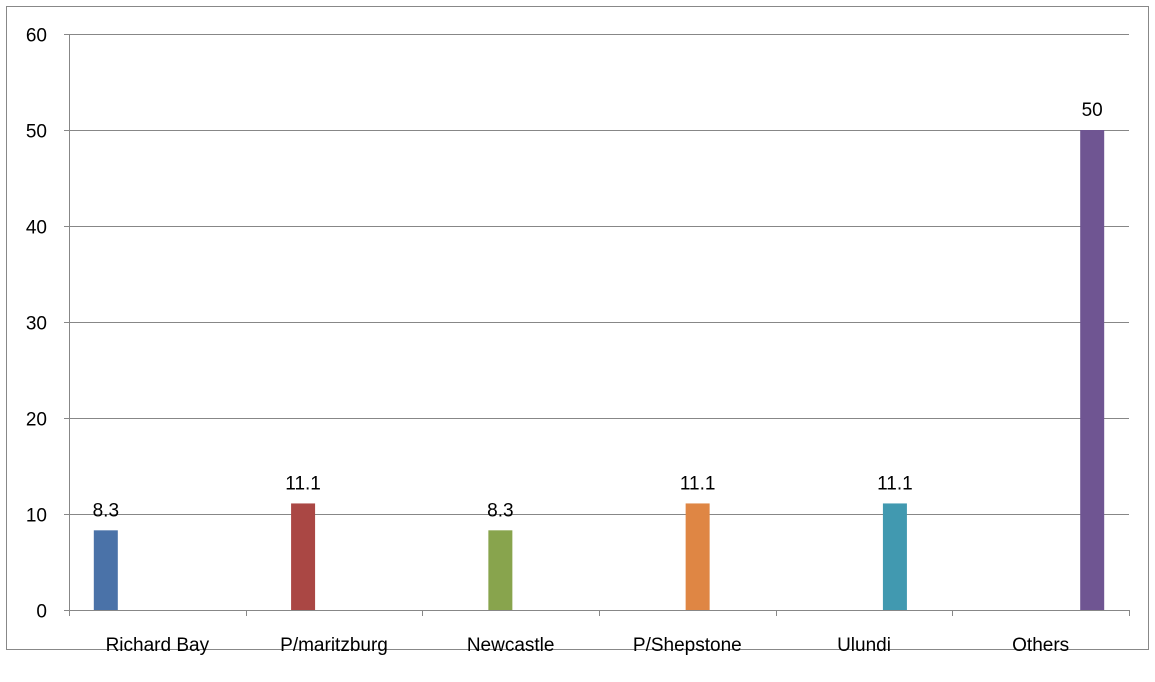 The image size is (1155, 682). What do you see at coordinates (687, 645) in the screenshot?
I see `x-tick-label: P/Shepstone` at bounding box center [687, 645].